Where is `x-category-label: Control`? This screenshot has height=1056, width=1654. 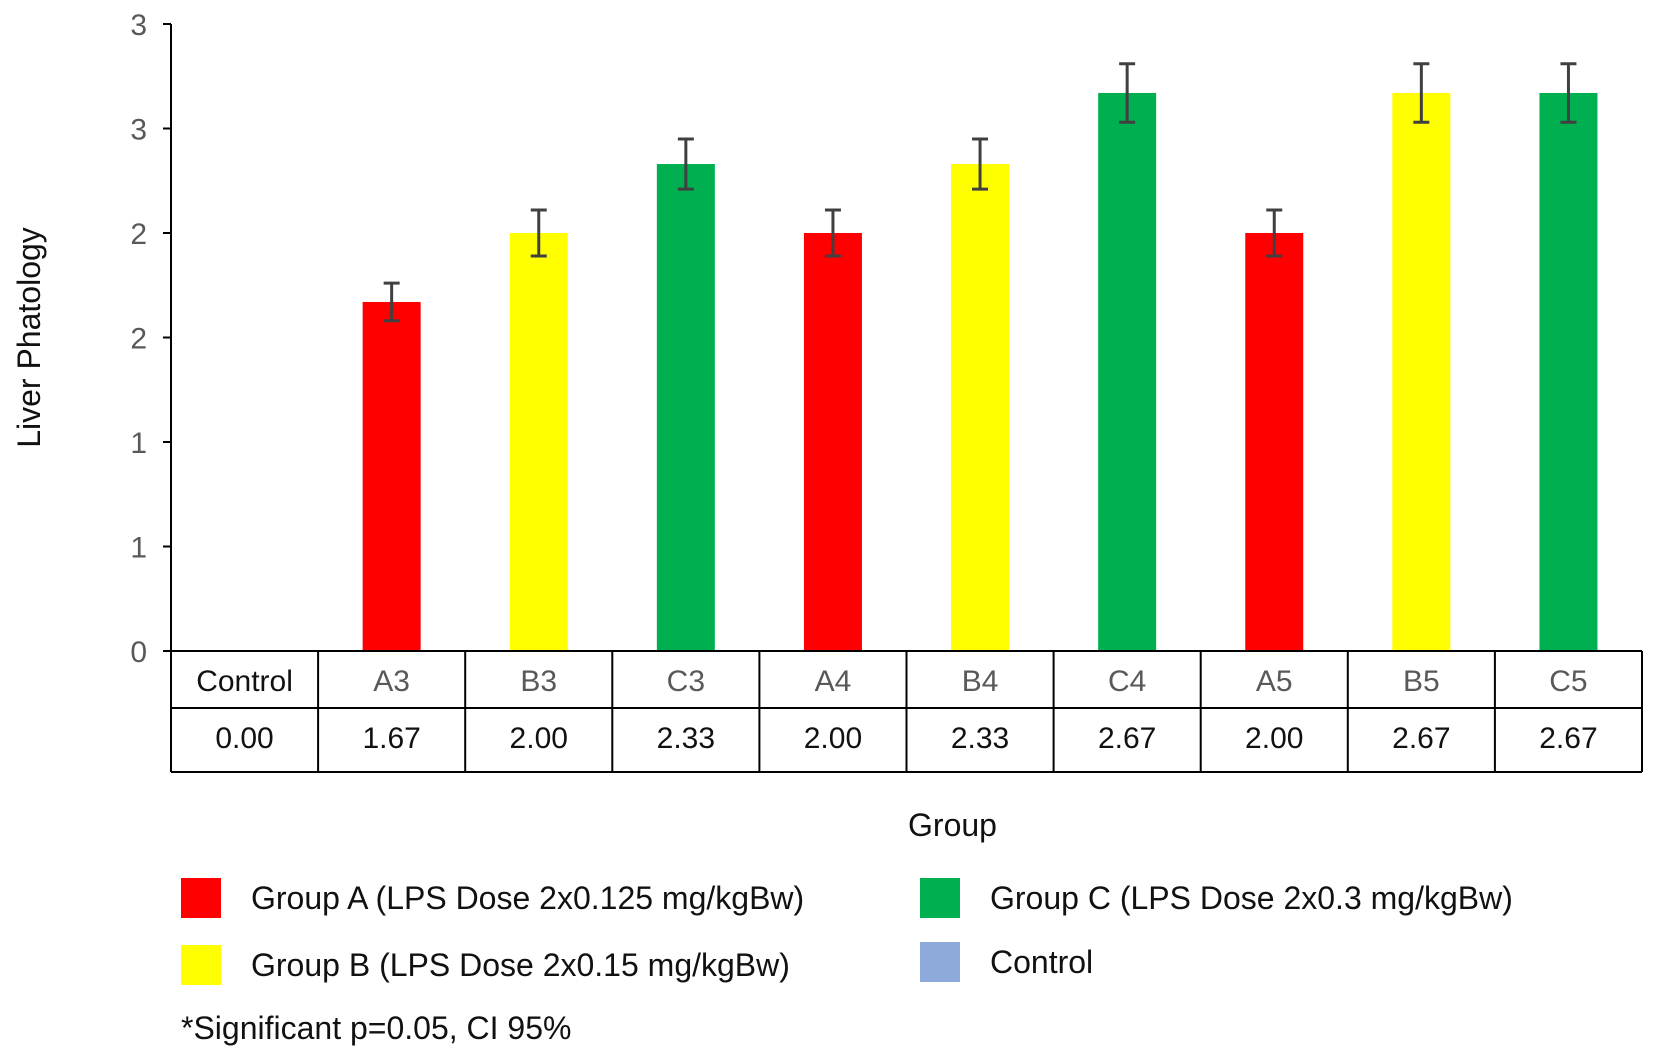
x-category-label: Control is located at coordinates (244, 681).